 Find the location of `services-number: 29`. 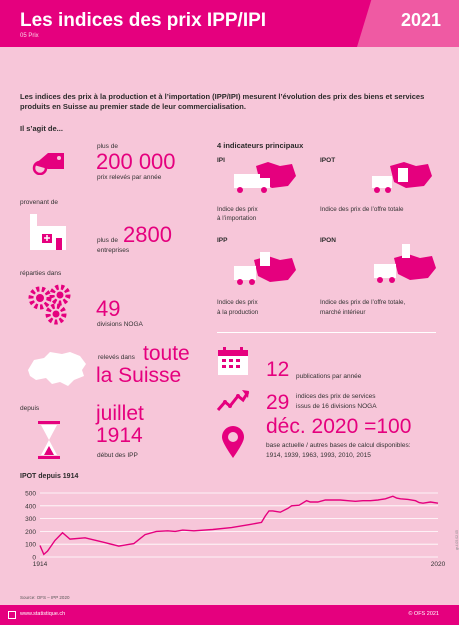

services-number: 29 is located at coordinates (278, 402).